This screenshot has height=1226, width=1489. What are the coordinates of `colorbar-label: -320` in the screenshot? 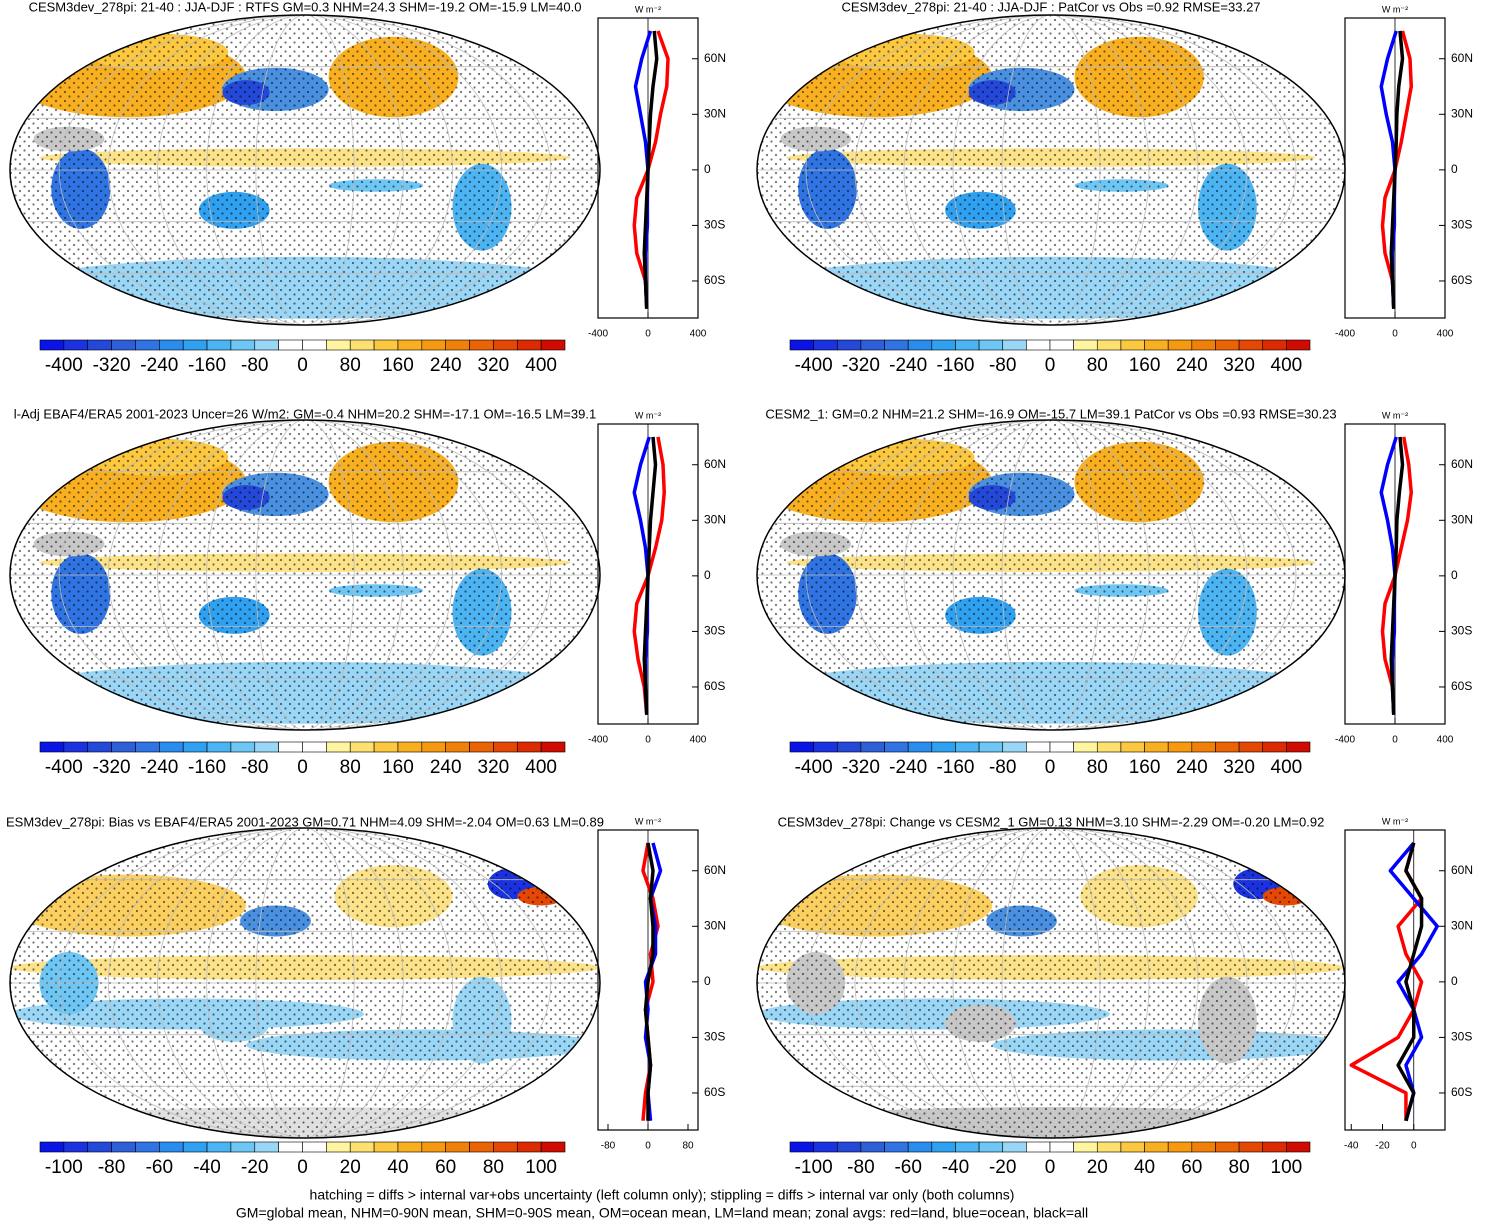 It's located at (112, 365).